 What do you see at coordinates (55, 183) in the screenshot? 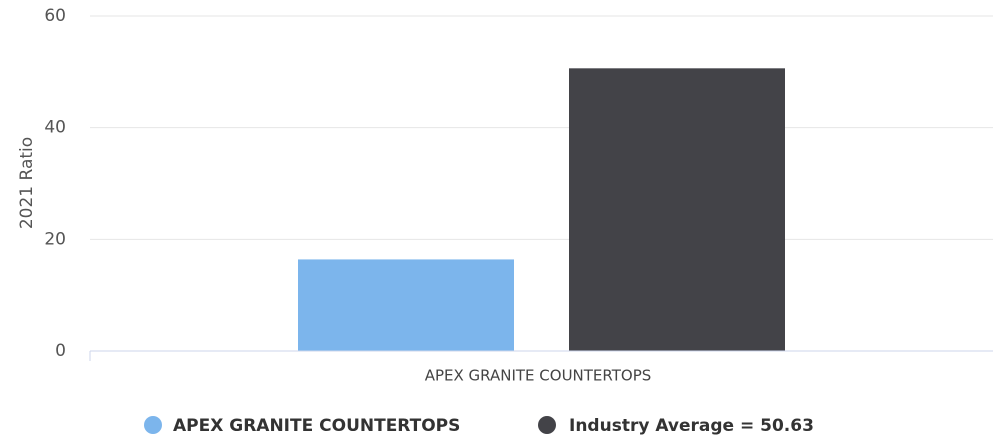
I see `y-tick-labels: 0 20 40 60` at bounding box center [55, 183].